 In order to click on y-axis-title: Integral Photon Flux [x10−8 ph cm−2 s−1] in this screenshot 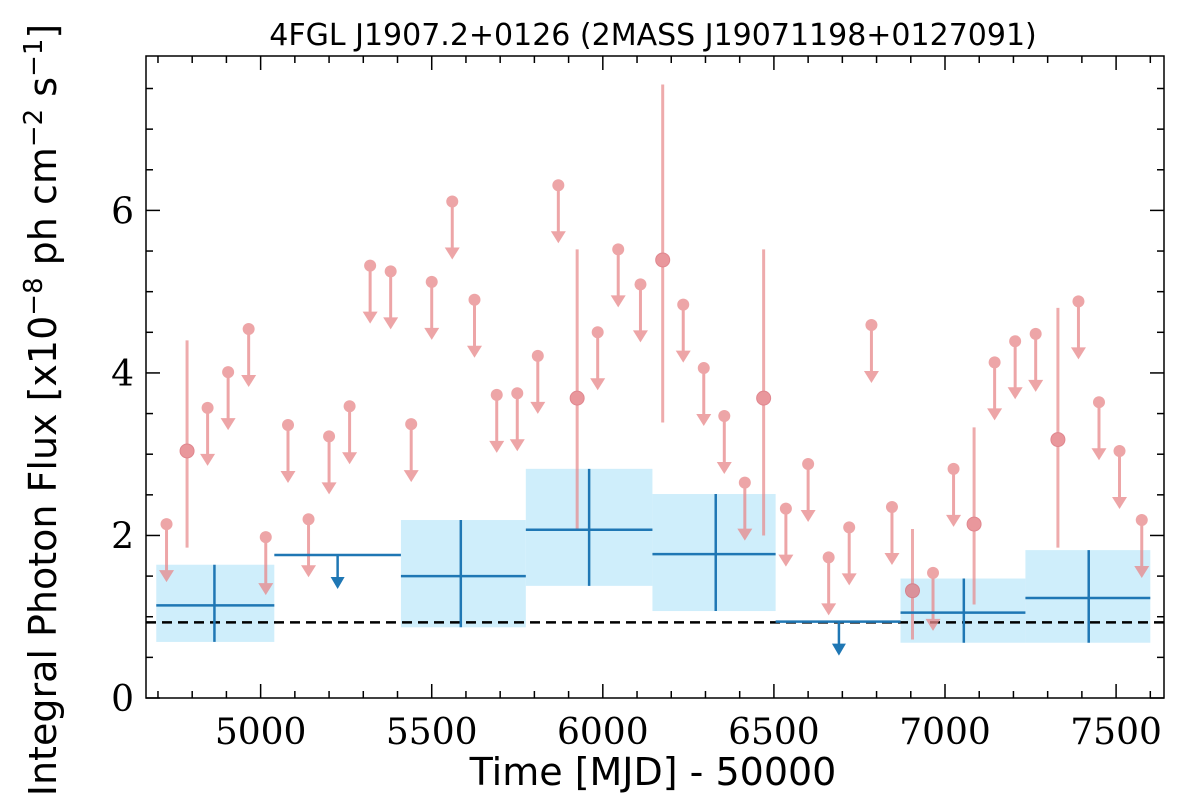, I will do `click(42, 410)`.